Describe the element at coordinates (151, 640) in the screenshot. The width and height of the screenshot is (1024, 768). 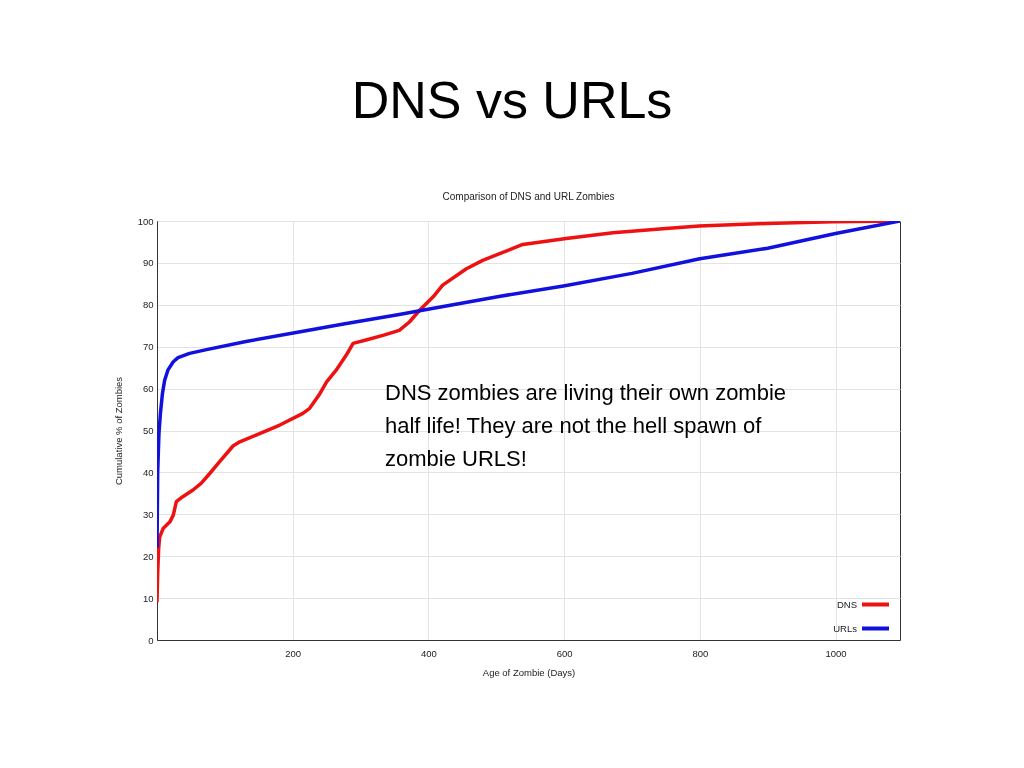
I see `y-tick-label: 0` at that location.